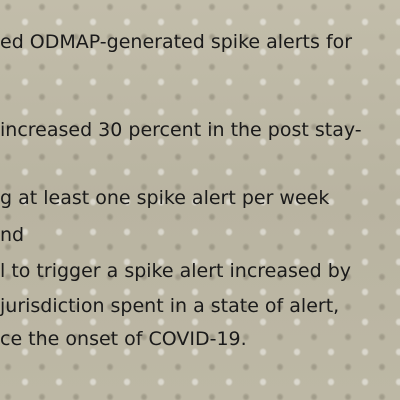 The height and width of the screenshot is (400, 400). What do you see at coordinates (181, 130) in the screenshot?
I see `text-line-2: increased 30 percent in the post stay-` at bounding box center [181, 130].